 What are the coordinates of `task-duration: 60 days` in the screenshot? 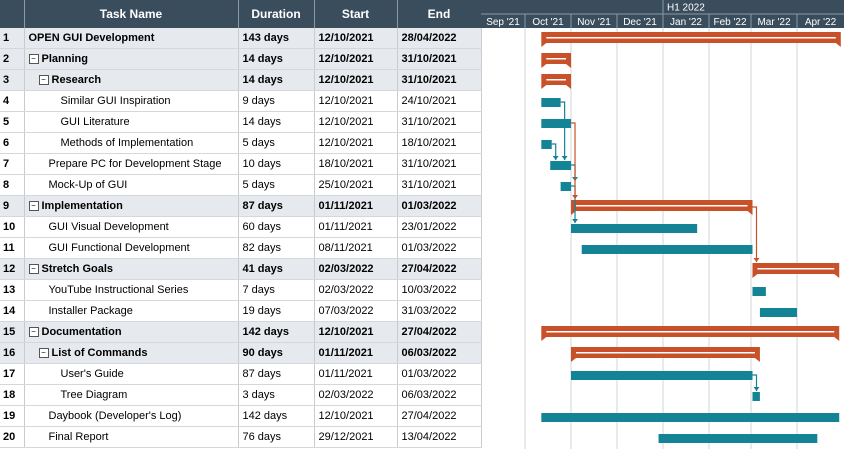 It's located at (276, 227).